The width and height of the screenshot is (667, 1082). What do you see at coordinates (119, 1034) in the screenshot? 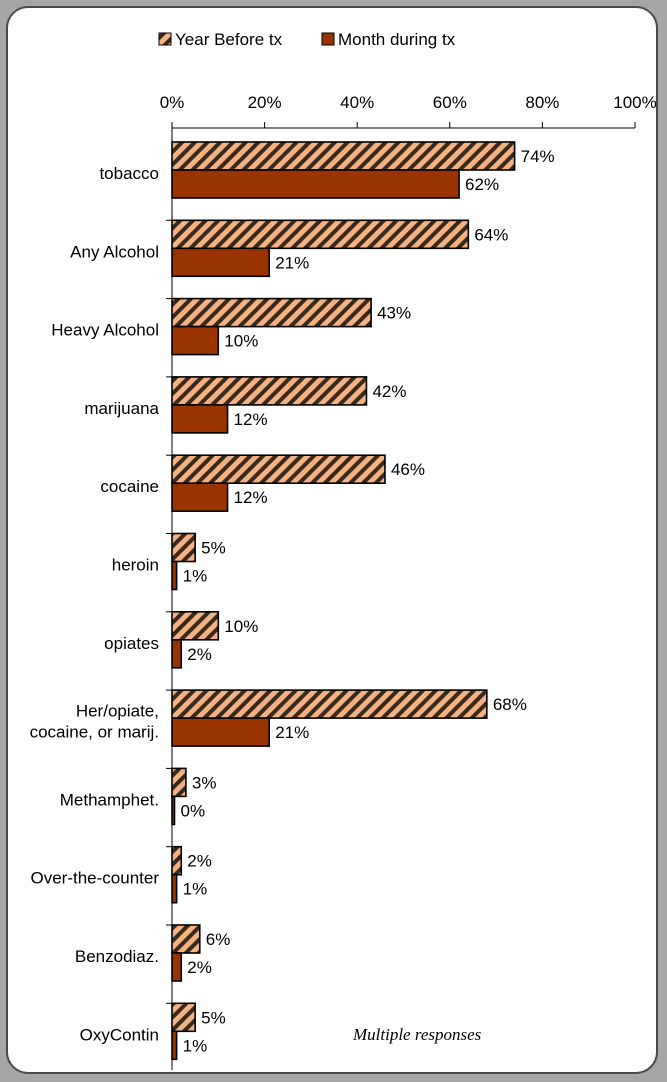
I see `category-label: OxyContin` at bounding box center [119, 1034].